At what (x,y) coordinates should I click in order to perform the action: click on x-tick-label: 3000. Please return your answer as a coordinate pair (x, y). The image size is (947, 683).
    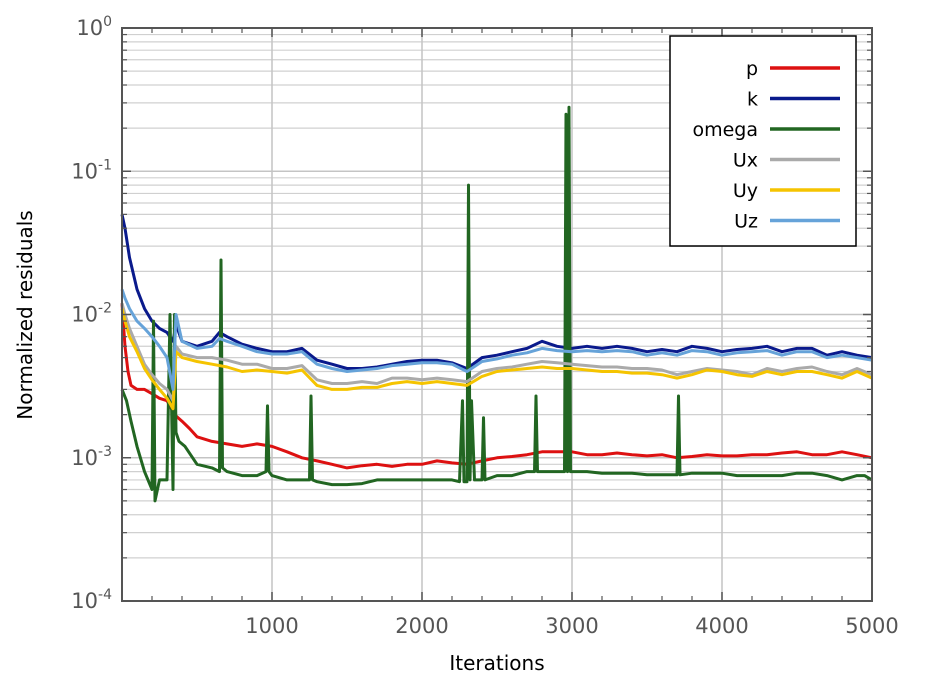
    Looking at the image, I should click on (571, 626).